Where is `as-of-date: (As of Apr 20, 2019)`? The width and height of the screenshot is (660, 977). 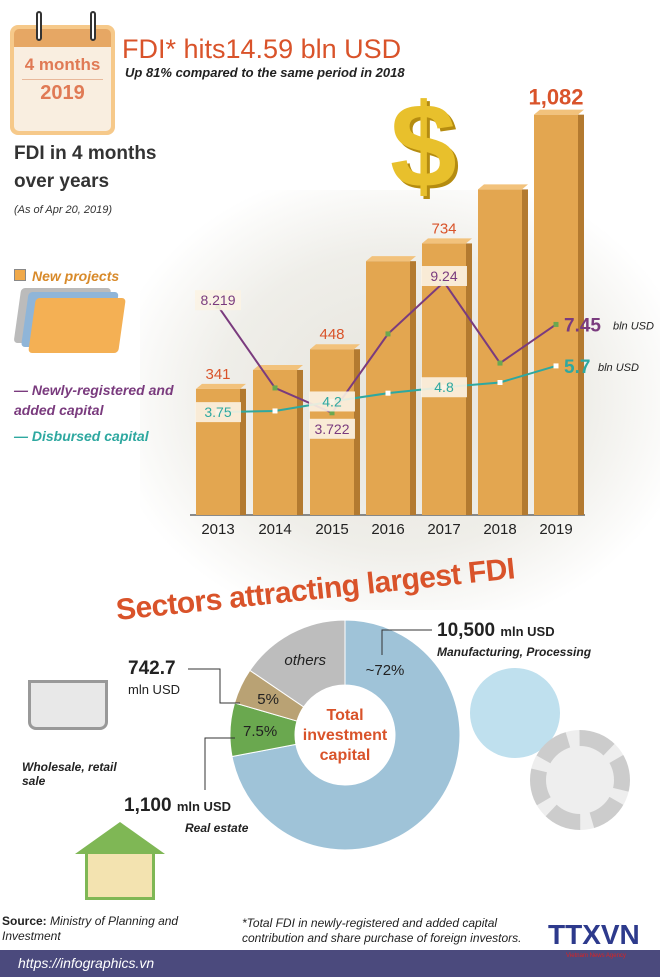
as-of-date: (As of Apr 20, 2019) is located at coordinates (63, 210).